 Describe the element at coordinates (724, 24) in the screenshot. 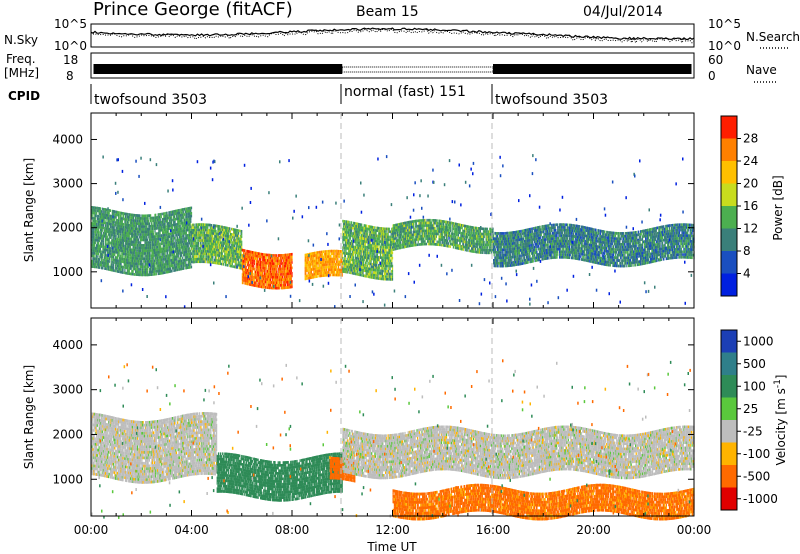

I see `nsearch-tick-top: 10^5` at that location.